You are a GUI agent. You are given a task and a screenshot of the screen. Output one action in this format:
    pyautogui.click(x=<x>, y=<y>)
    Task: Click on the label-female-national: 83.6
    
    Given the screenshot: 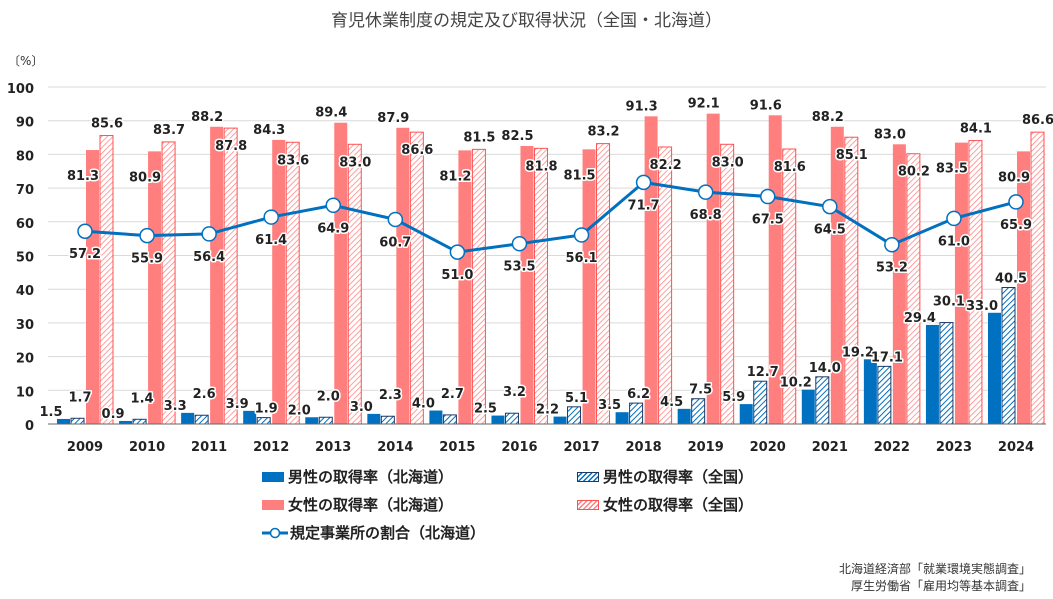 What is the action you would take?
    pyautogui.click(x=293, y=160)
    